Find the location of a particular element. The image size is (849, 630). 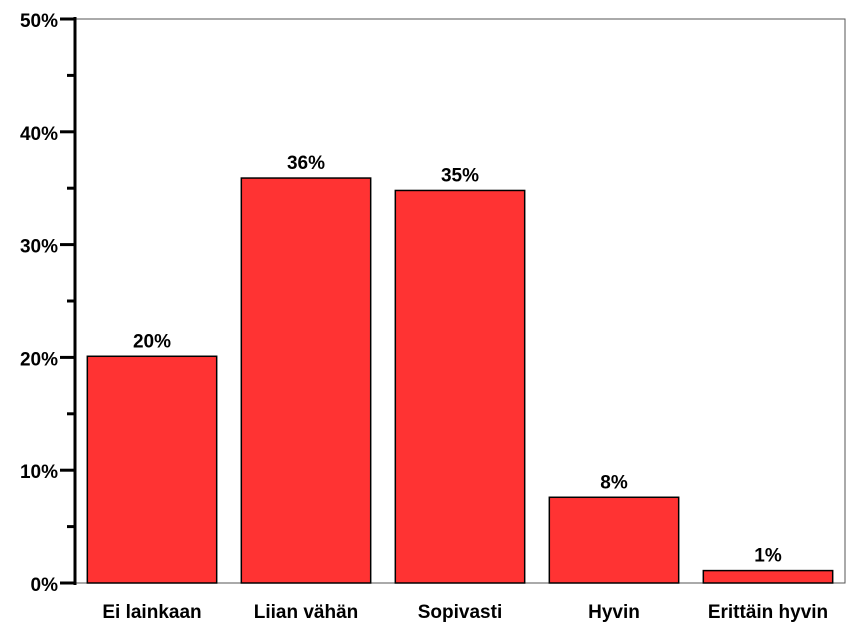

y-tick-label: 50% is located at coordinates (39, 21).